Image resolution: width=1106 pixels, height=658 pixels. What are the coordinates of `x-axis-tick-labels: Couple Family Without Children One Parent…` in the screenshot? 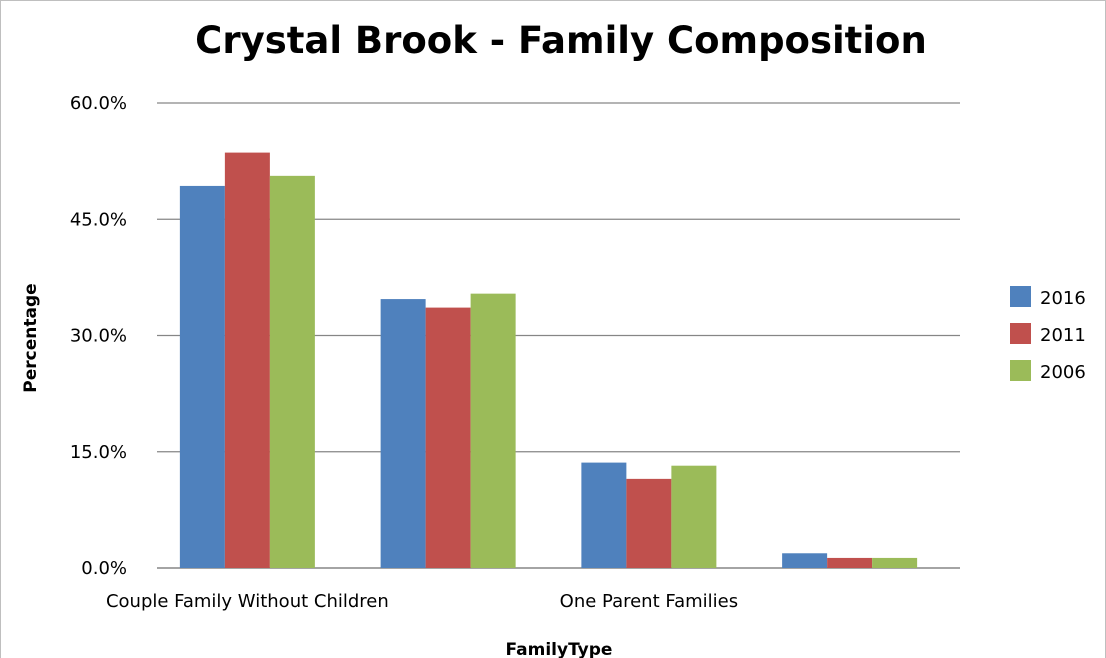 It's located at (422, 601).